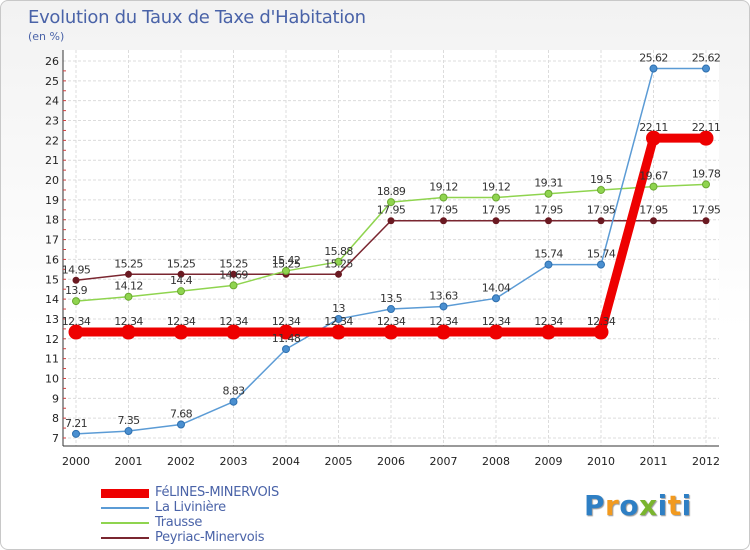 The height and width of the screenshot is (550, 750). What do you see at coordinates (76, 423) in the screenshot?
I see `data-label: 7.21` at bounding box center [76, 423].